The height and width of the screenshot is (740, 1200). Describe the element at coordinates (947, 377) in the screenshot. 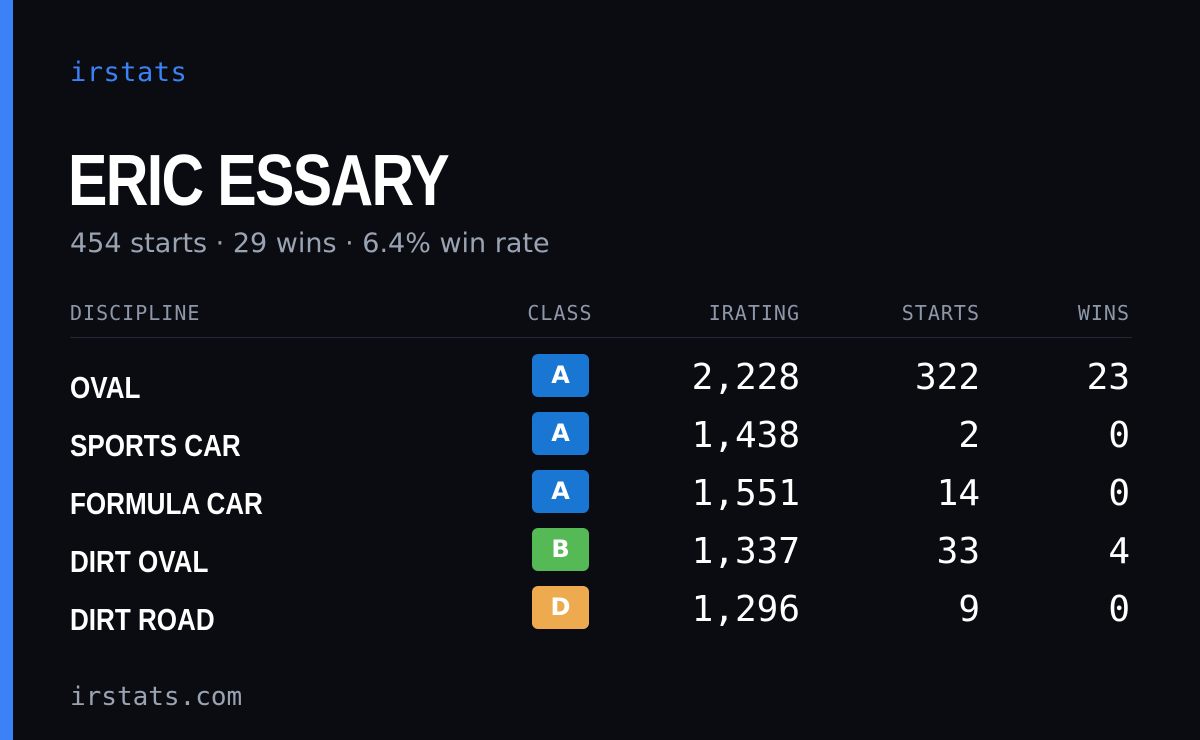

I see `starts-value: 322` at that location.